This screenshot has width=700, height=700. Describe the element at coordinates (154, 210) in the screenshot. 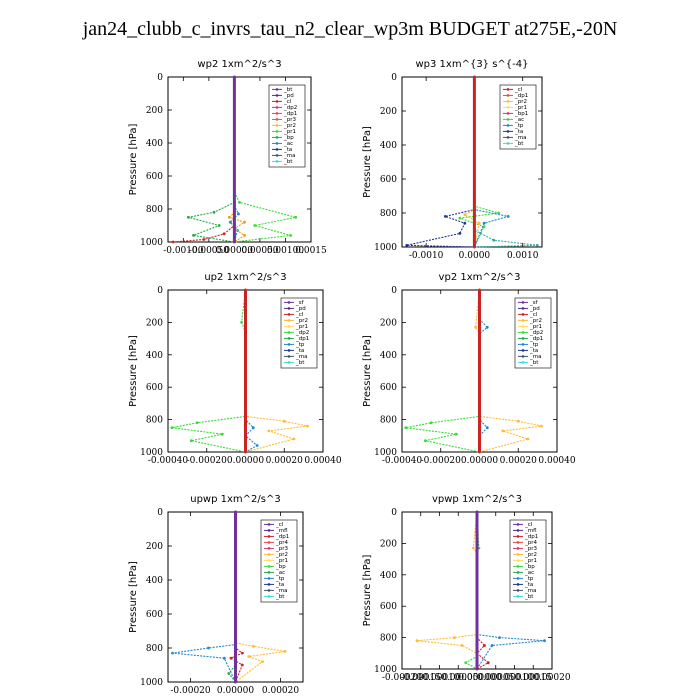

I see `panel-1-ytick-label: 800` at that location.